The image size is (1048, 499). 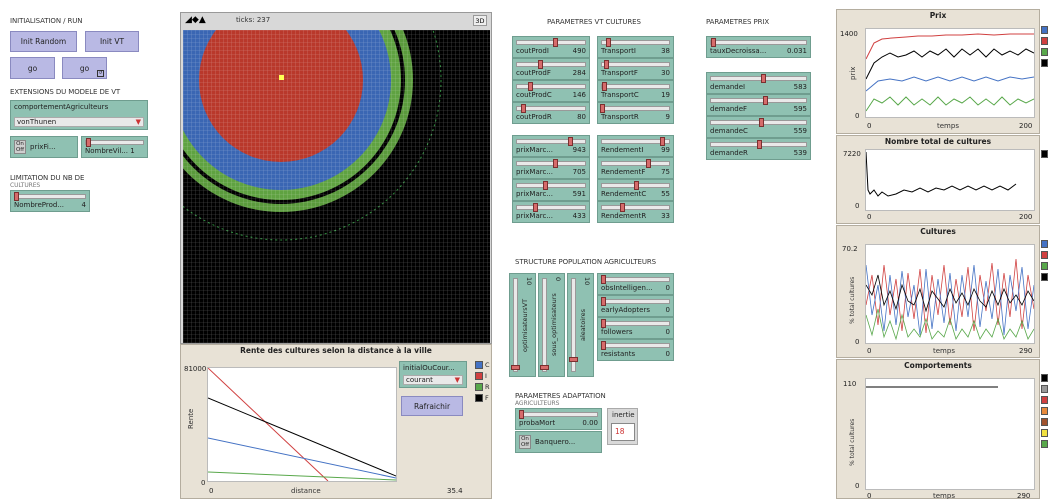 I want to click on nb-plot-title: Nombre total de cultures, so click(x=938, y=141).